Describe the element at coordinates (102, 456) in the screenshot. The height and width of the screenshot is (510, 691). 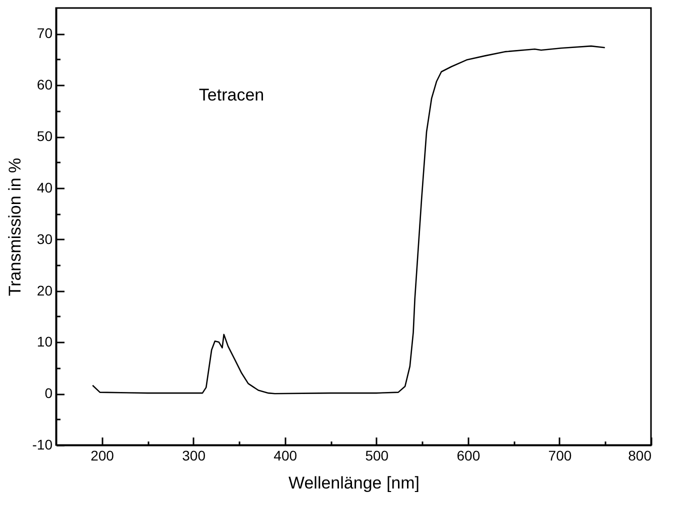
I see `x-tick-label: 200` at that location.